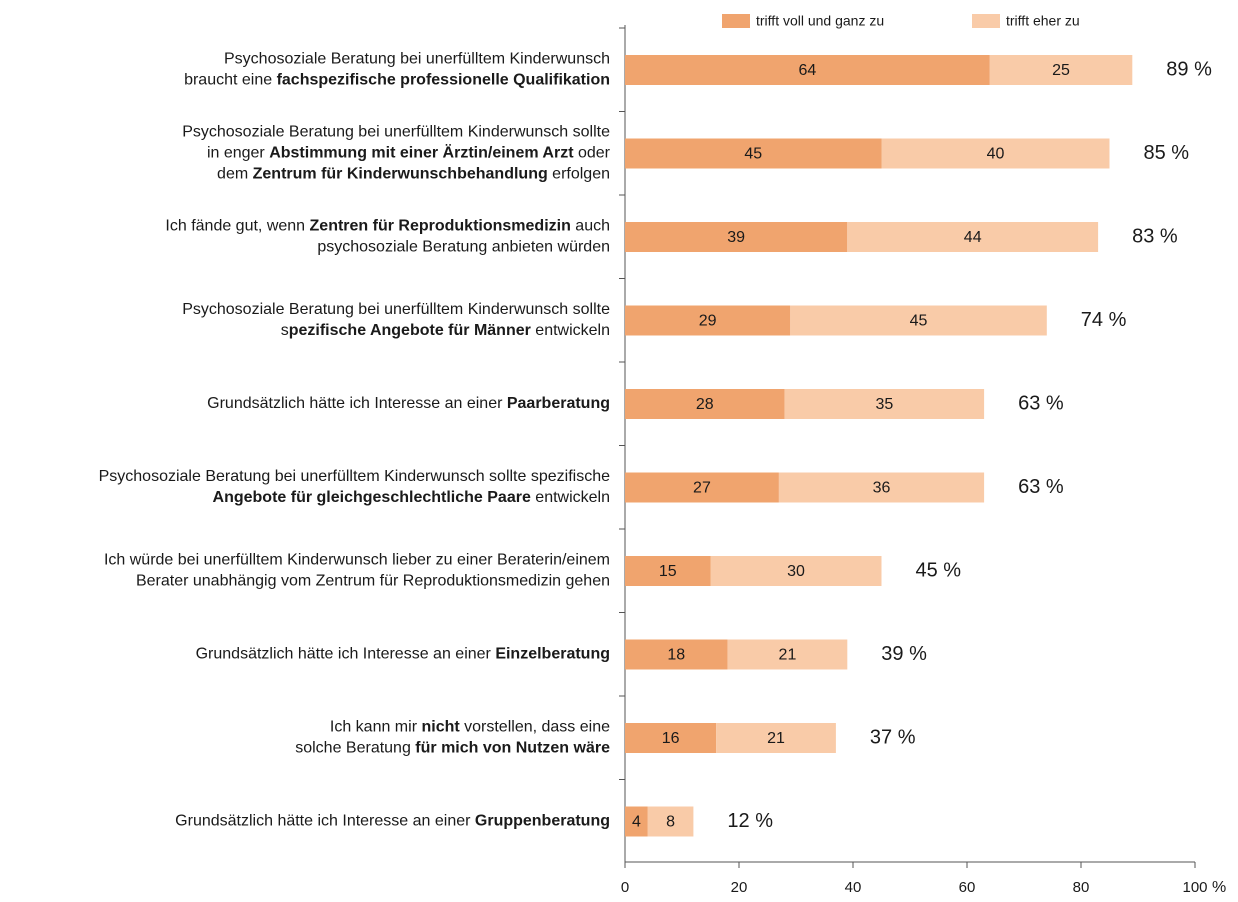 The height and width of the screenshot is (902, 1238). Describe the element at coordinates (421, 153) in the screenshot. I see `category-label-bold: Abstimmung mit einer Ärztin/einem Arzt` at that location.